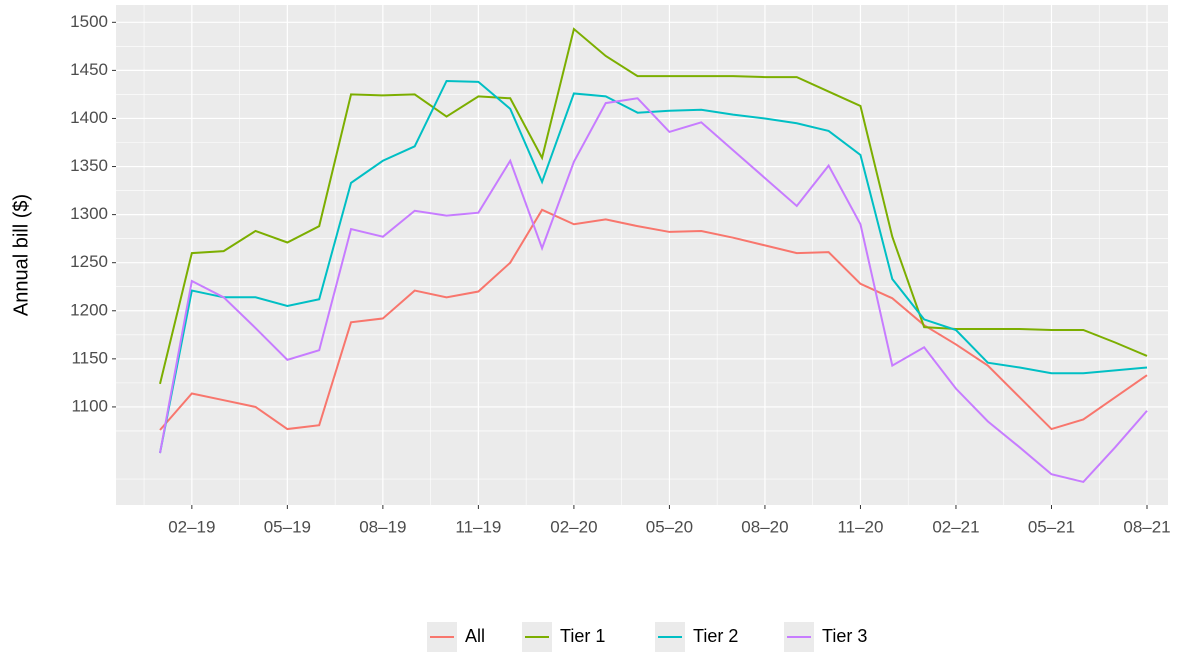 The height and width of the screenshot is (663, 1200). I want to click on x-tick-label: 02–19, so click(191, 526).